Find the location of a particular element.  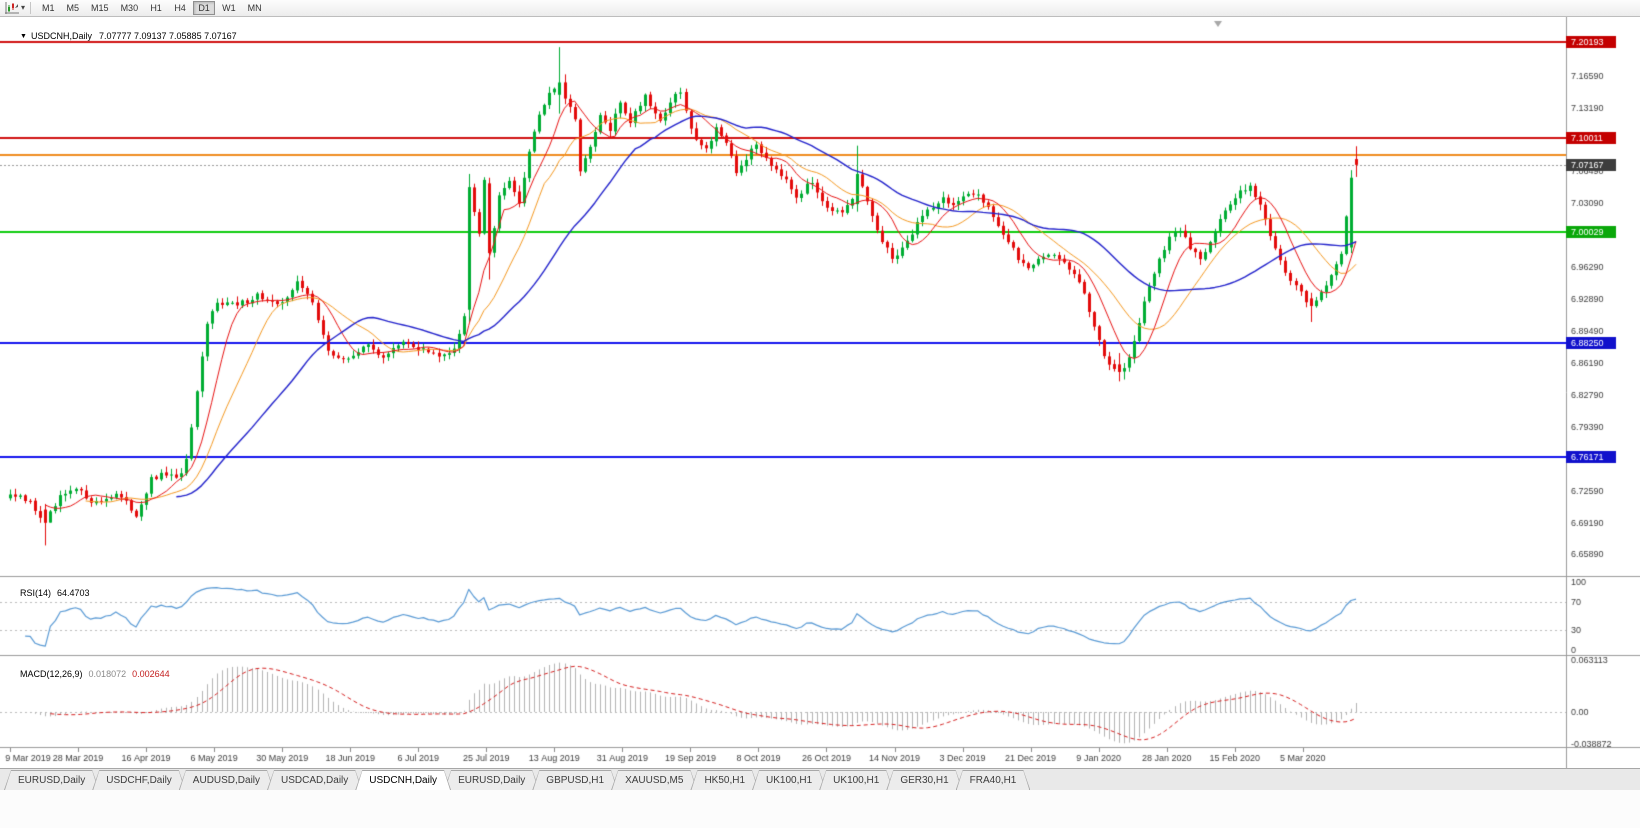

chart-tab-label: GER30,H1 is located at coordinates (924, 780).